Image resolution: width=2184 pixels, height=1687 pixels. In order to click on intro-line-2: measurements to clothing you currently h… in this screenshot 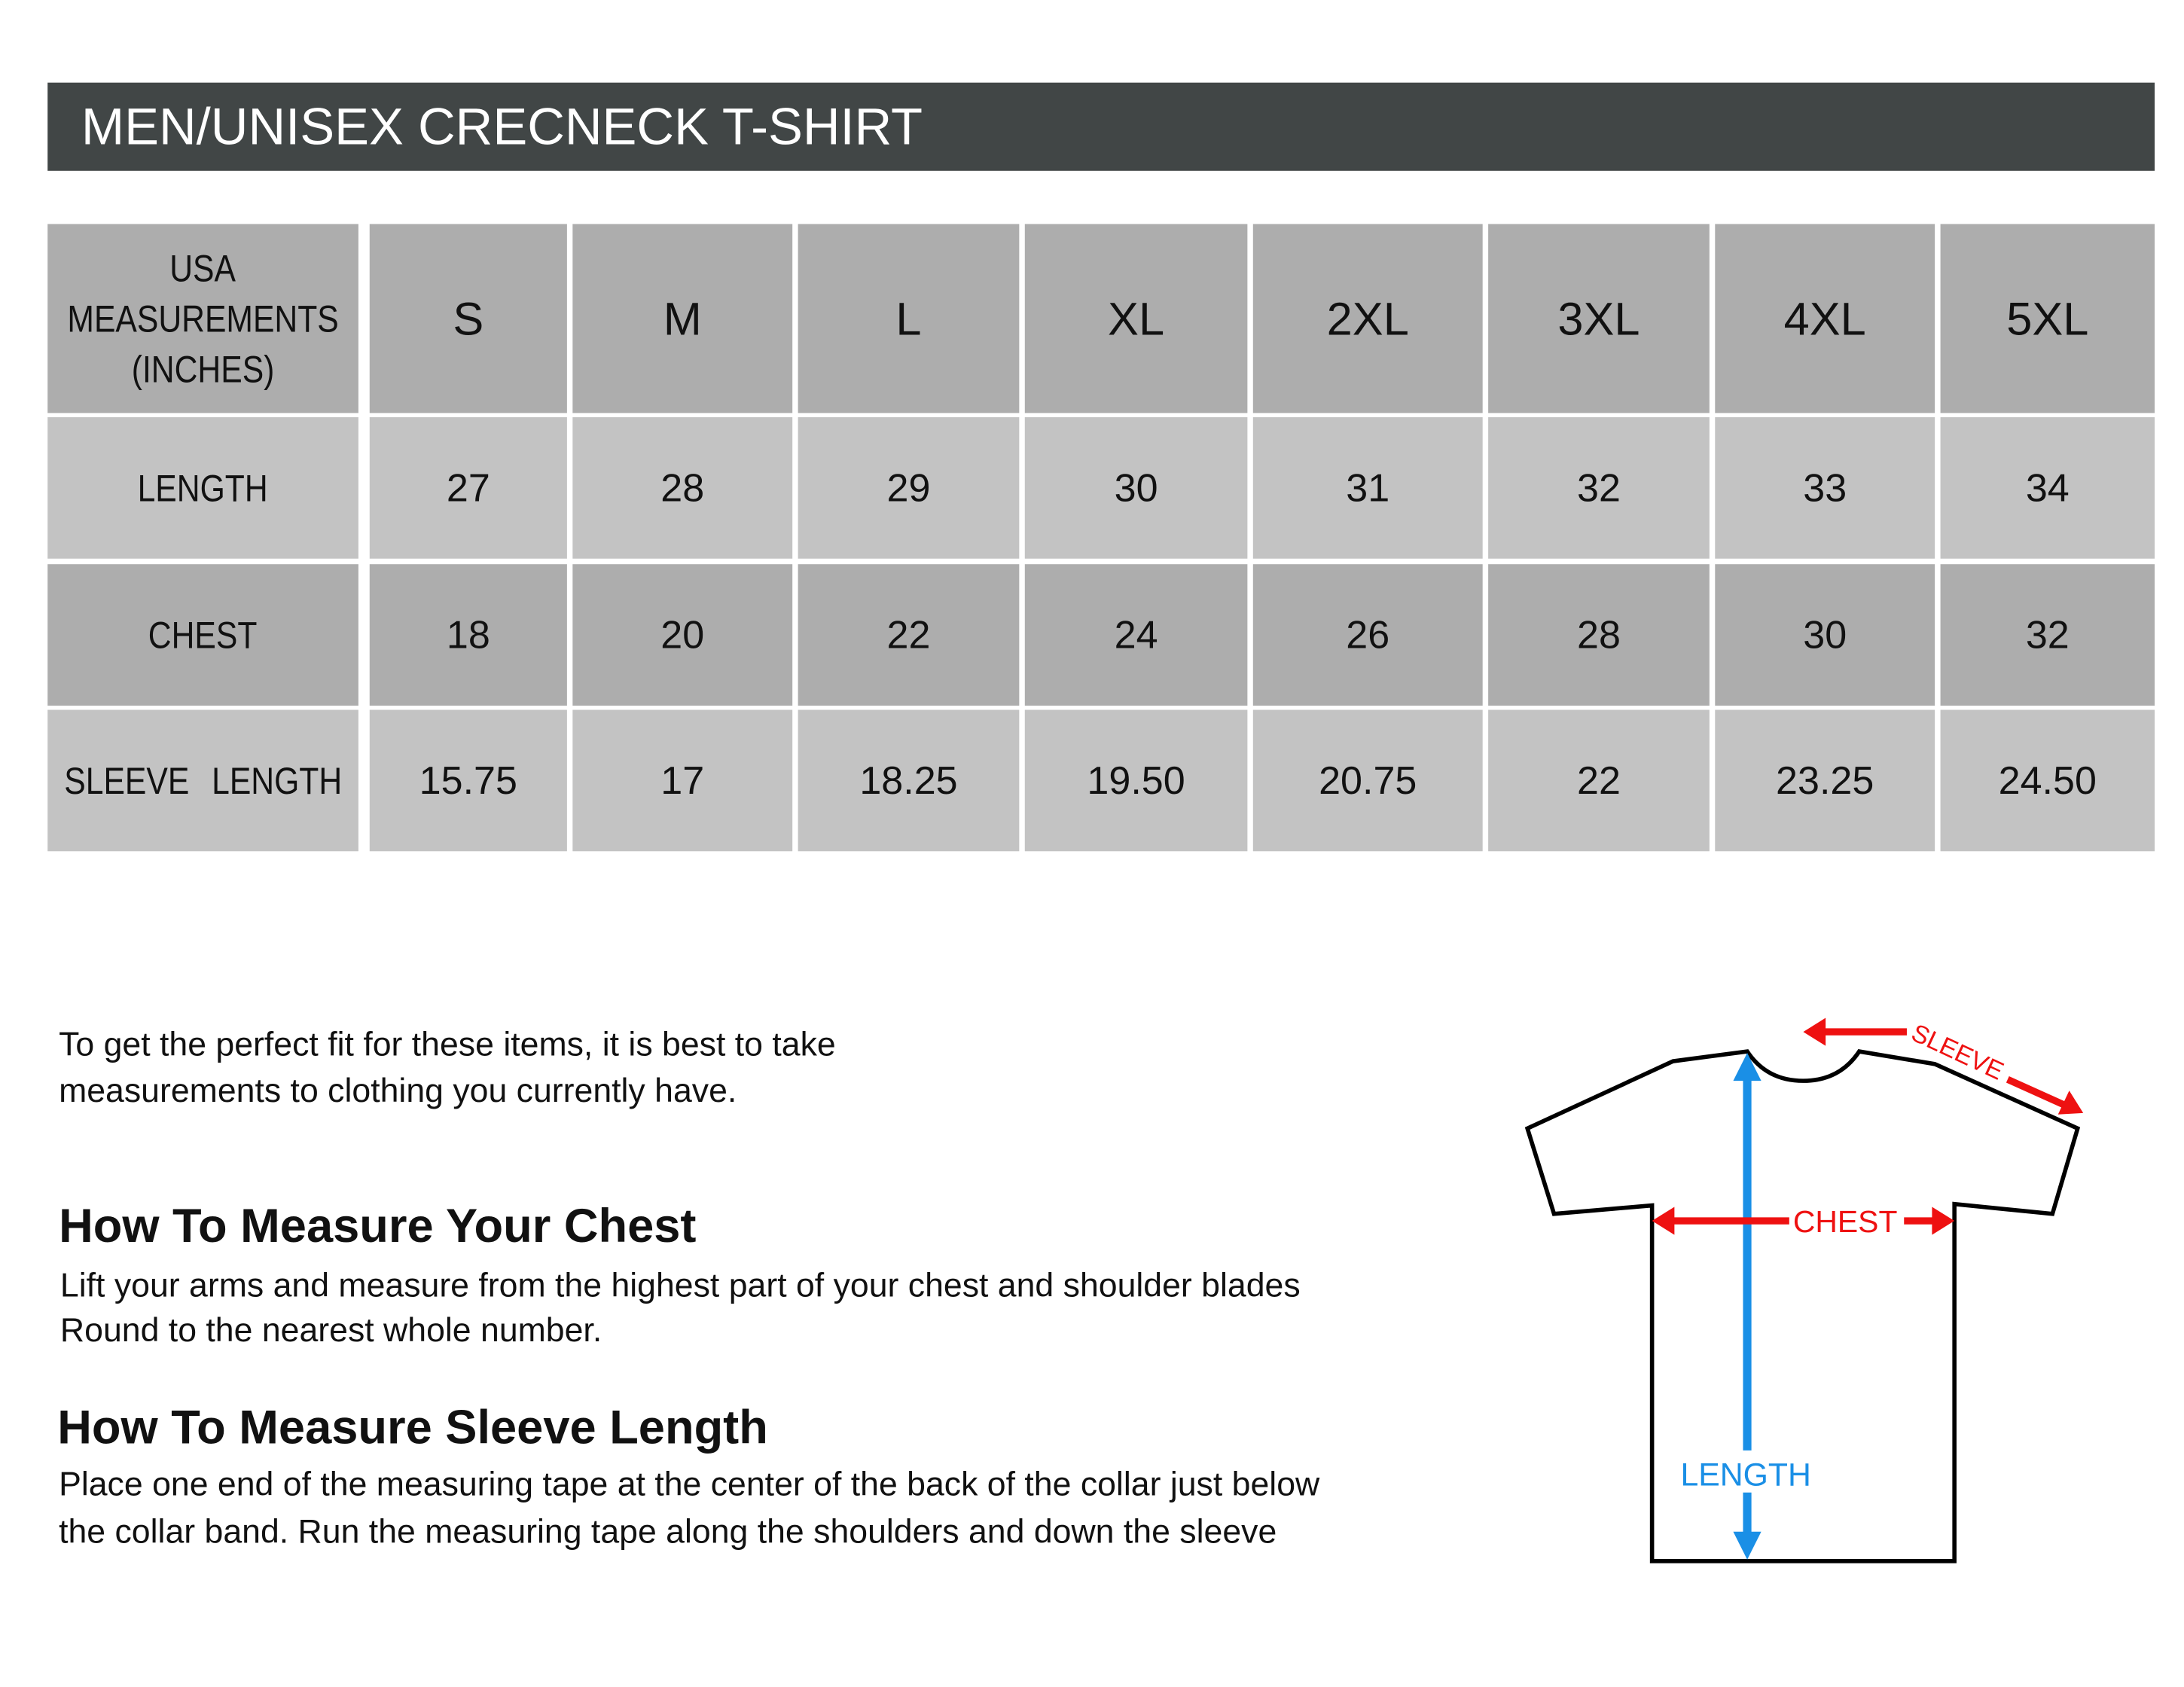, I will do `click(398, 1091)`.